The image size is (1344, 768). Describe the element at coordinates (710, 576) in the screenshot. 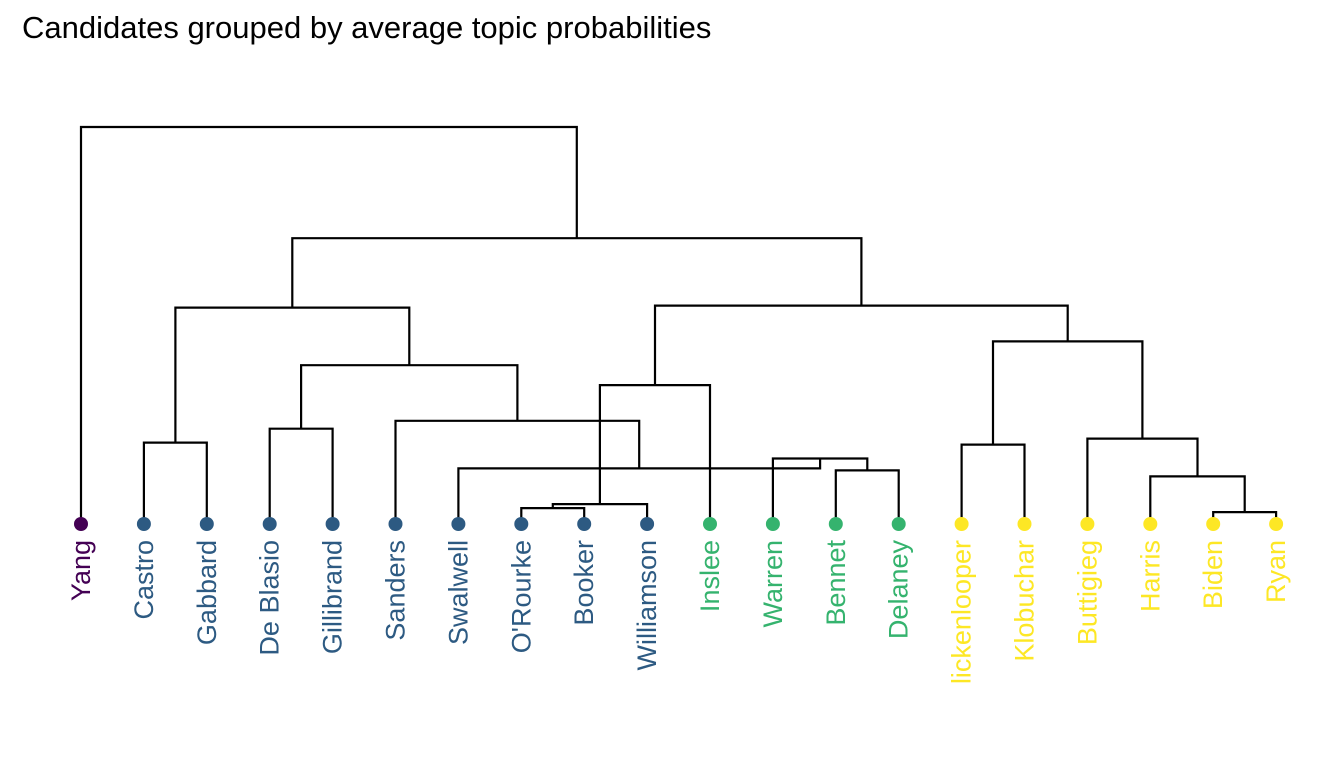

I see `leaf-label: Inslee` at that location.